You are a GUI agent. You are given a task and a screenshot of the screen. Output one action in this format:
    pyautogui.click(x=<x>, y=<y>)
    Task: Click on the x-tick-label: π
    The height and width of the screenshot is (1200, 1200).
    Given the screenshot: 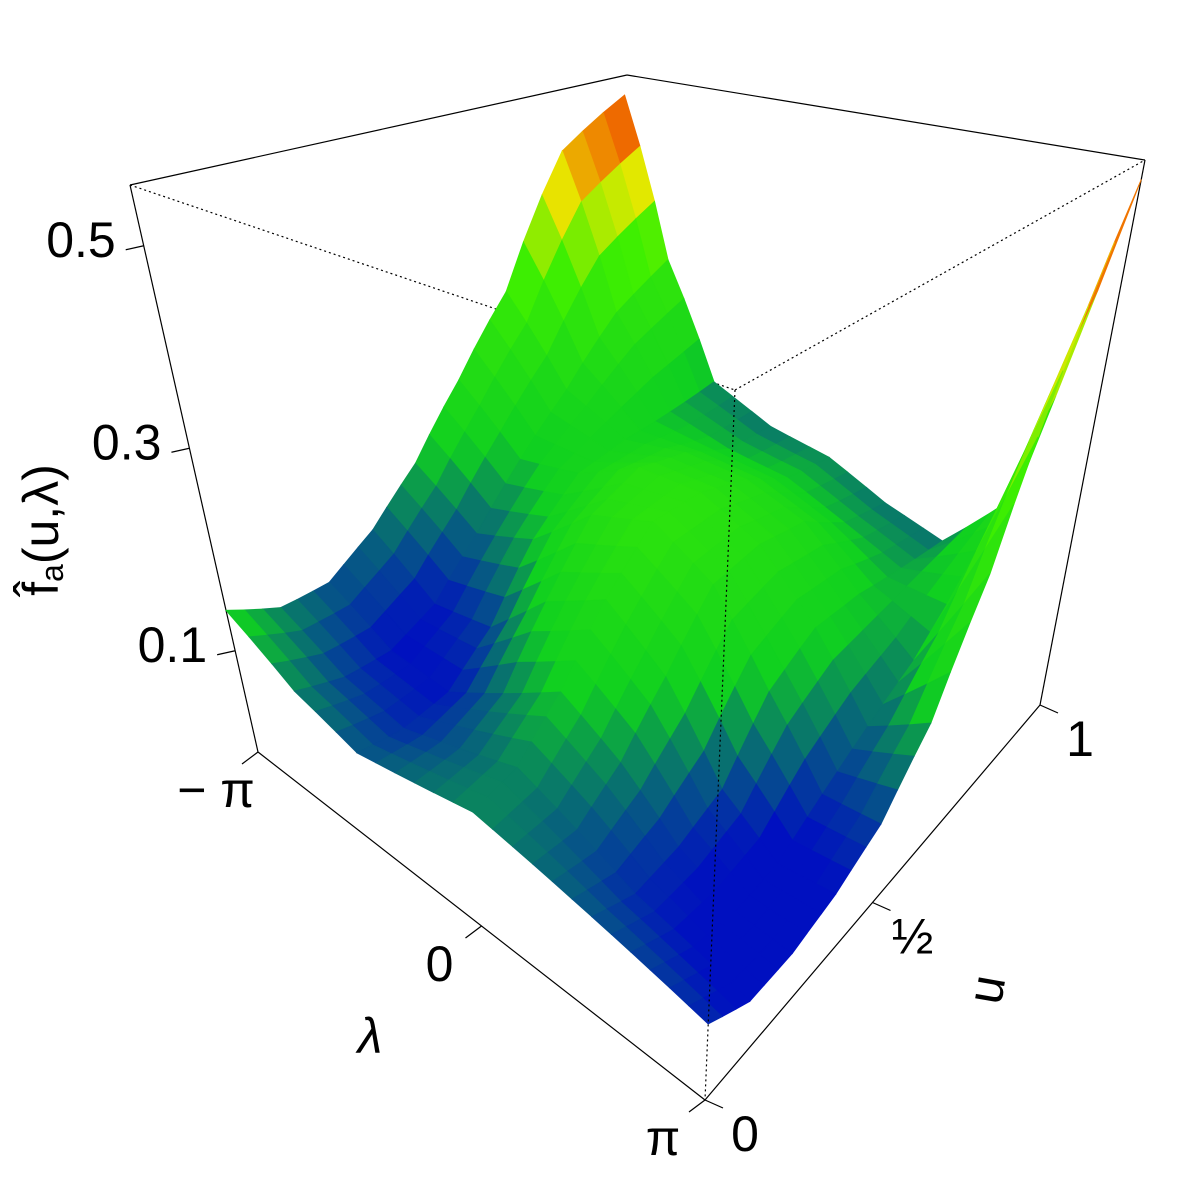 What is the action you would take?
    pyautogui.click(x=663, y=1138)
    